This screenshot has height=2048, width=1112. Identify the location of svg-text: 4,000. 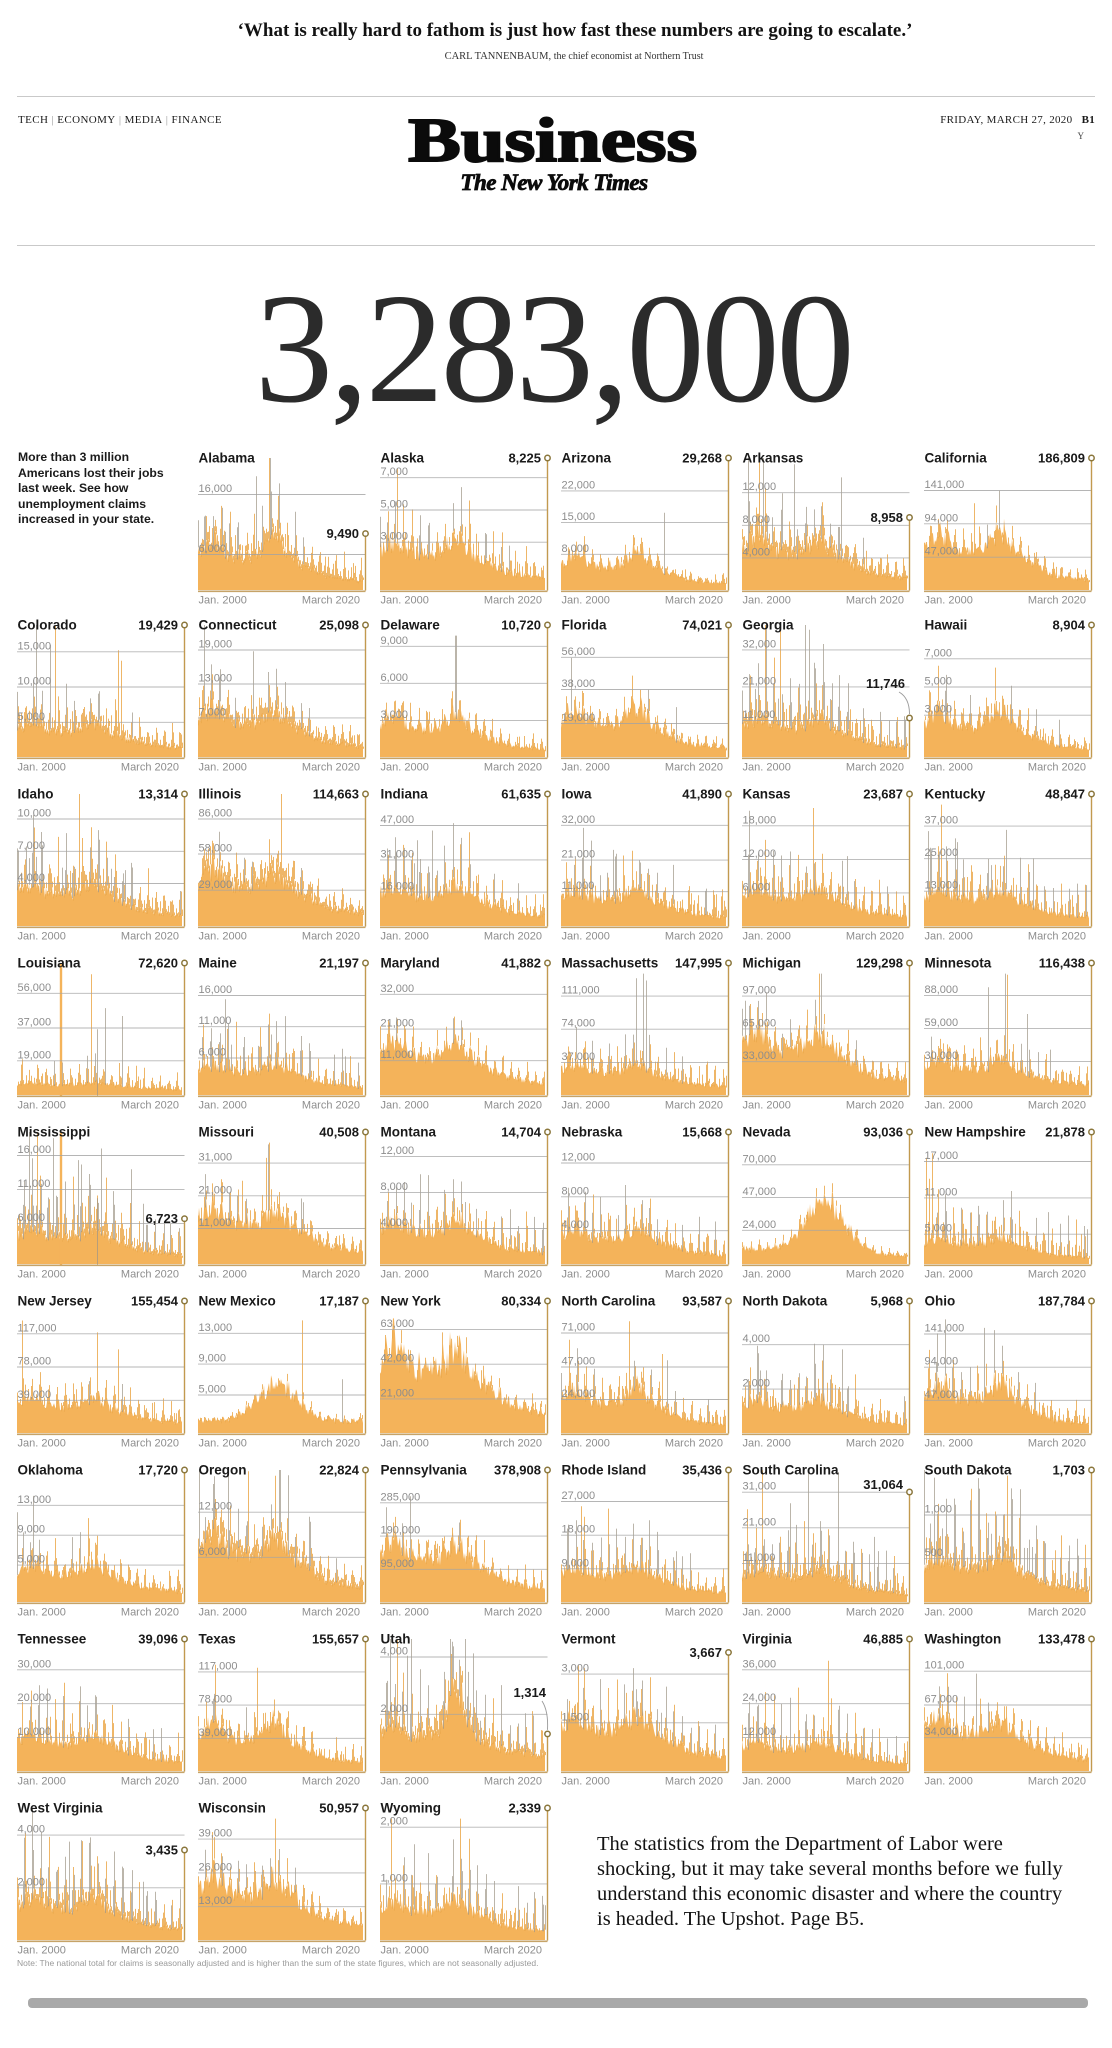
(757, 1339).